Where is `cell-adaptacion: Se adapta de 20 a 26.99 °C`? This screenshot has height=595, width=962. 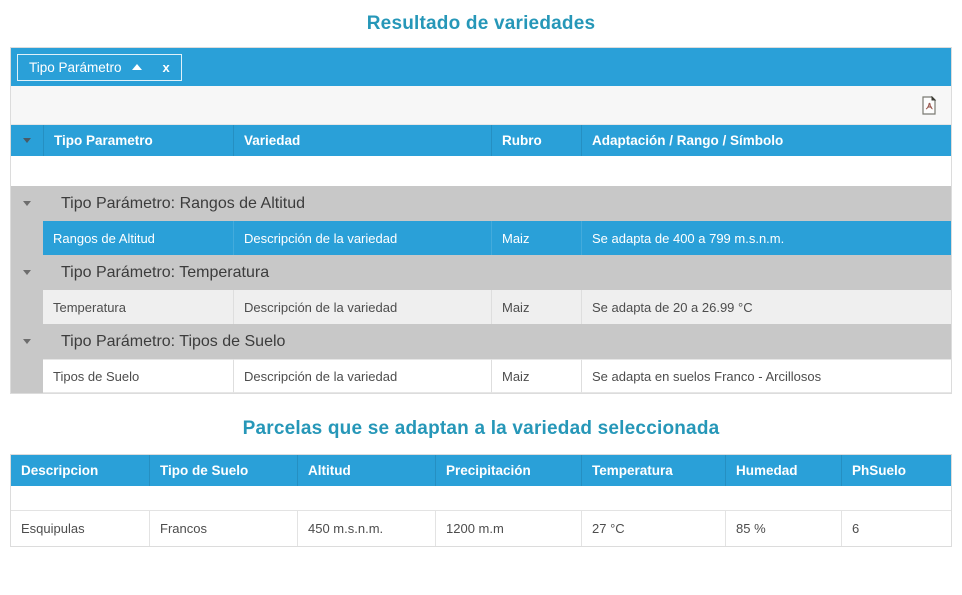
cell-adaptacion: Se adapta de 20 a 26.99 °C is located at coordinates (766, 307).